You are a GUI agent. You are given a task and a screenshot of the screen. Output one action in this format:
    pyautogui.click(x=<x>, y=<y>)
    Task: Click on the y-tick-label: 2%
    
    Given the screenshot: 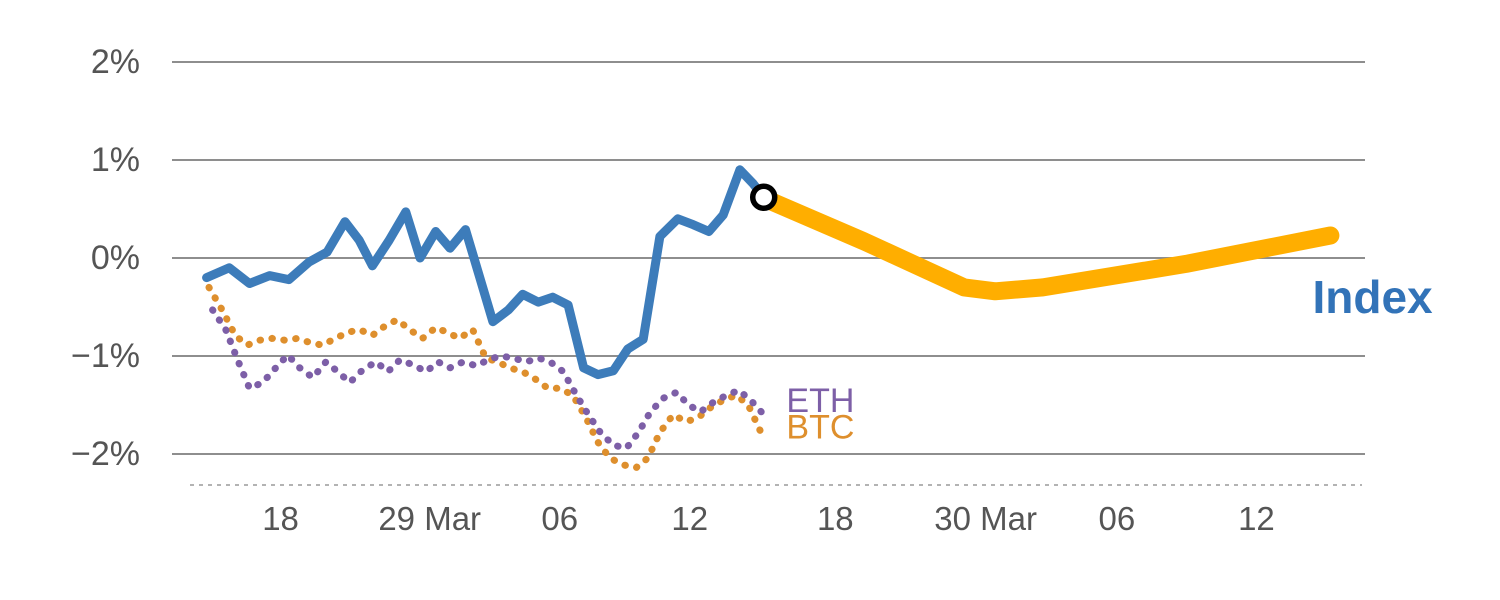 What is the action you would take?
    pyautogui.click(x=115, y=62)
    